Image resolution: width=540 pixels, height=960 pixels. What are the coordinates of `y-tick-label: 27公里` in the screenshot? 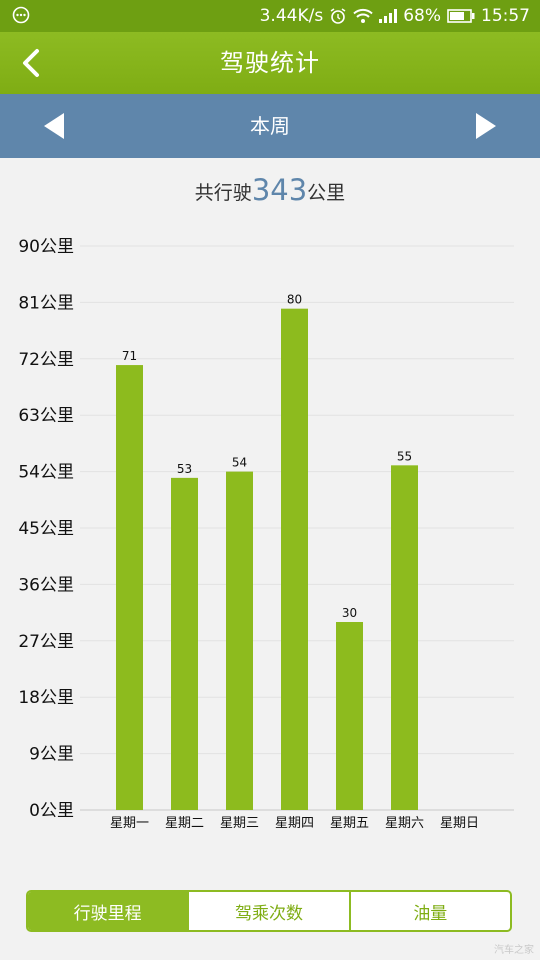 It's located at (46, 642).